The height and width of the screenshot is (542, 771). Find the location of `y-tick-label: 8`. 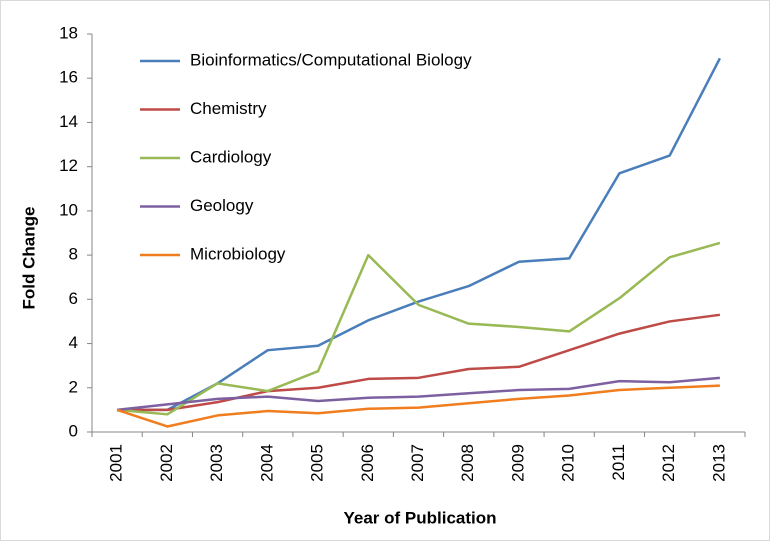

y-tick-label: 8 is located at coordinates (73, 254).